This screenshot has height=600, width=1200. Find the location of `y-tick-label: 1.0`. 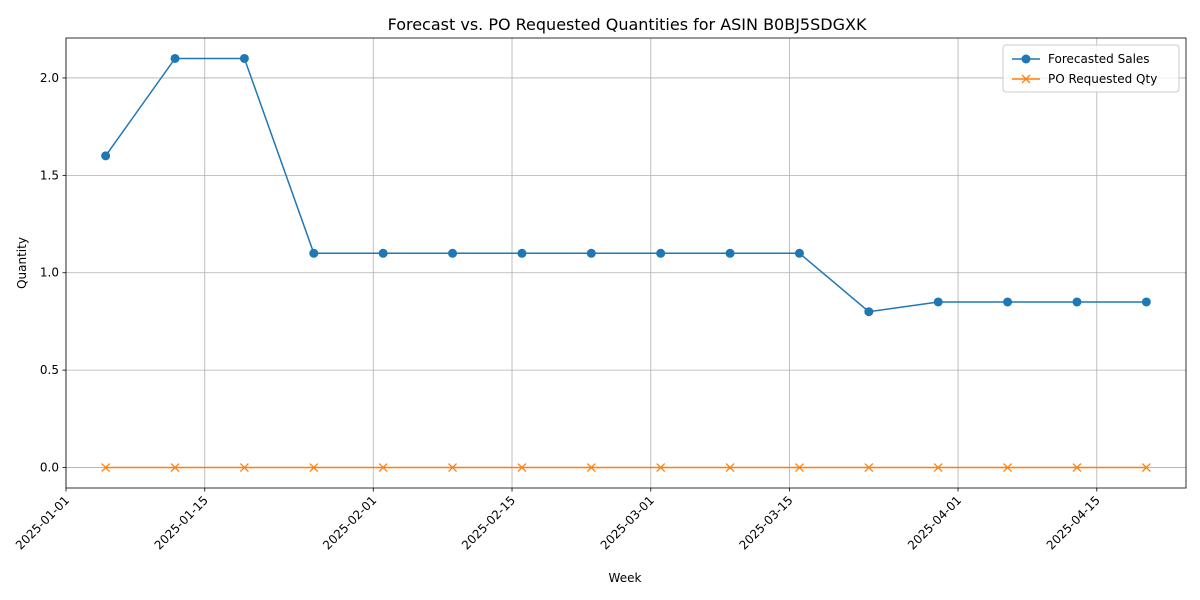

y-tick-label: 1.0 is located at coordinates (49, 273).